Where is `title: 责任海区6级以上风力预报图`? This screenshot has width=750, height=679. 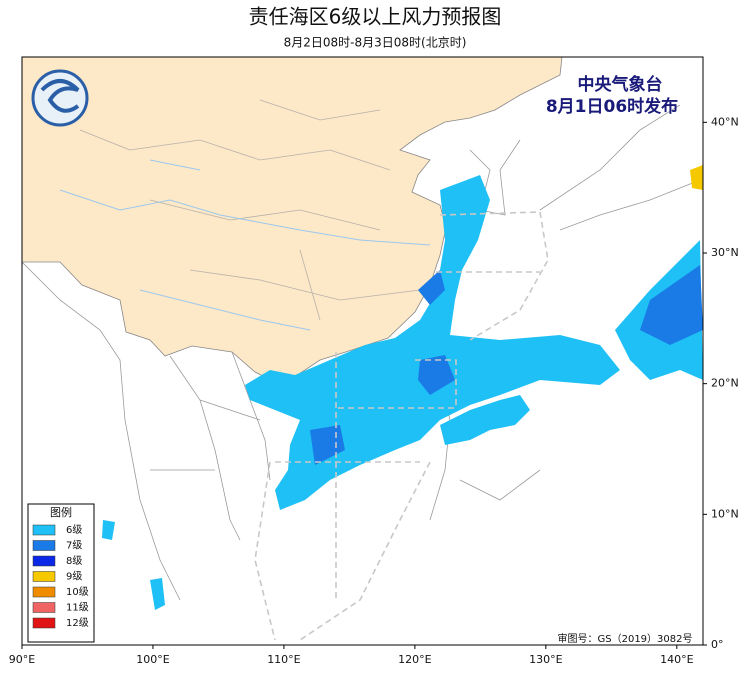 title: 责任海区6级以上风力预报图 is located at coordinates (375, 17).